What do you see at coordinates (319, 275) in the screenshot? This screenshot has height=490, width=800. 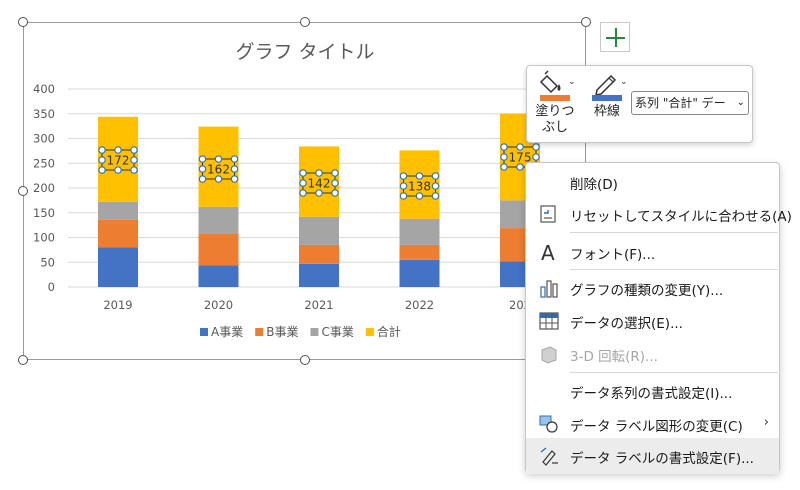 I see `bar-1-2021` at bounding box center [319, 275].